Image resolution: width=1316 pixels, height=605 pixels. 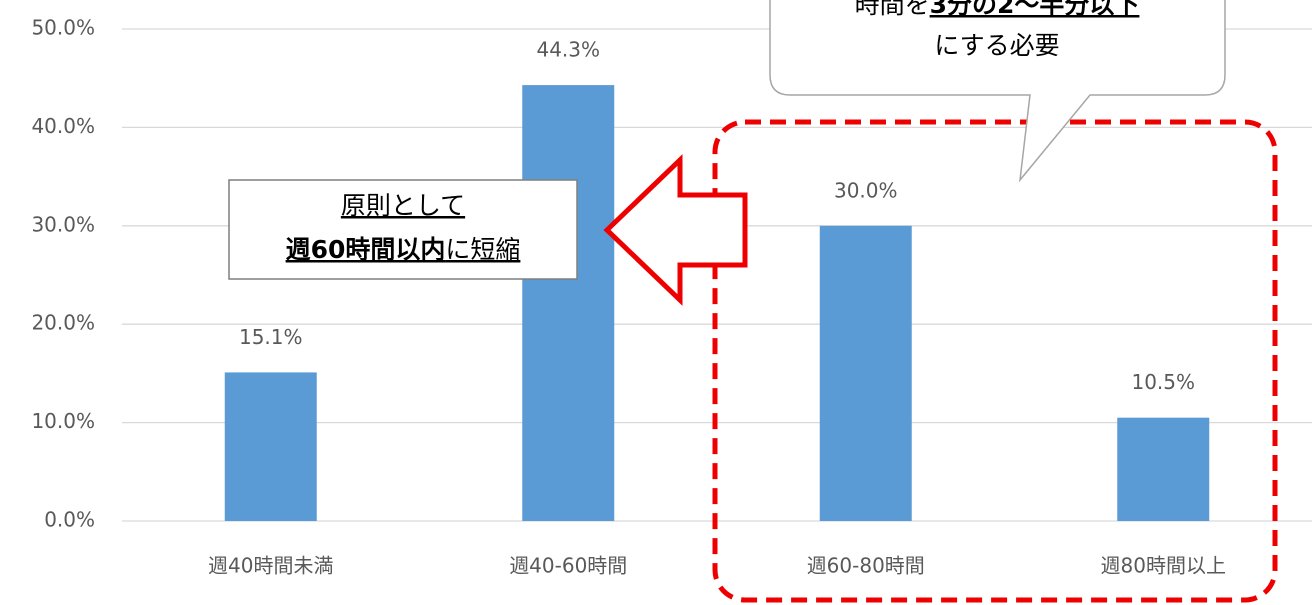 What do you see at coordinates (403, 229) in the screenshot?
I see `annotation-box` at bounding box center [403, 229].